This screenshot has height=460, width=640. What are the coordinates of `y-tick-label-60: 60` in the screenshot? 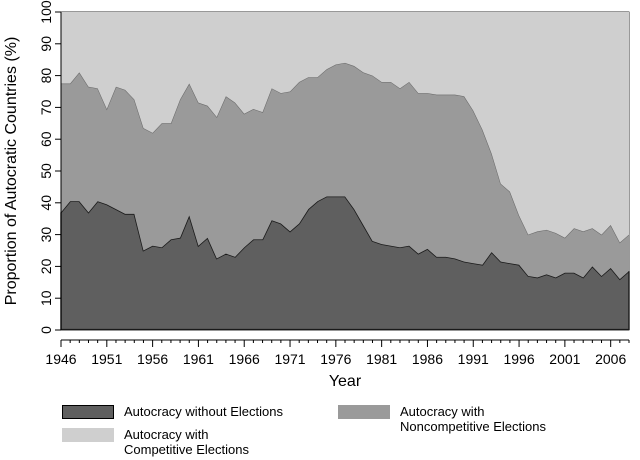 It's located at (46, 139).